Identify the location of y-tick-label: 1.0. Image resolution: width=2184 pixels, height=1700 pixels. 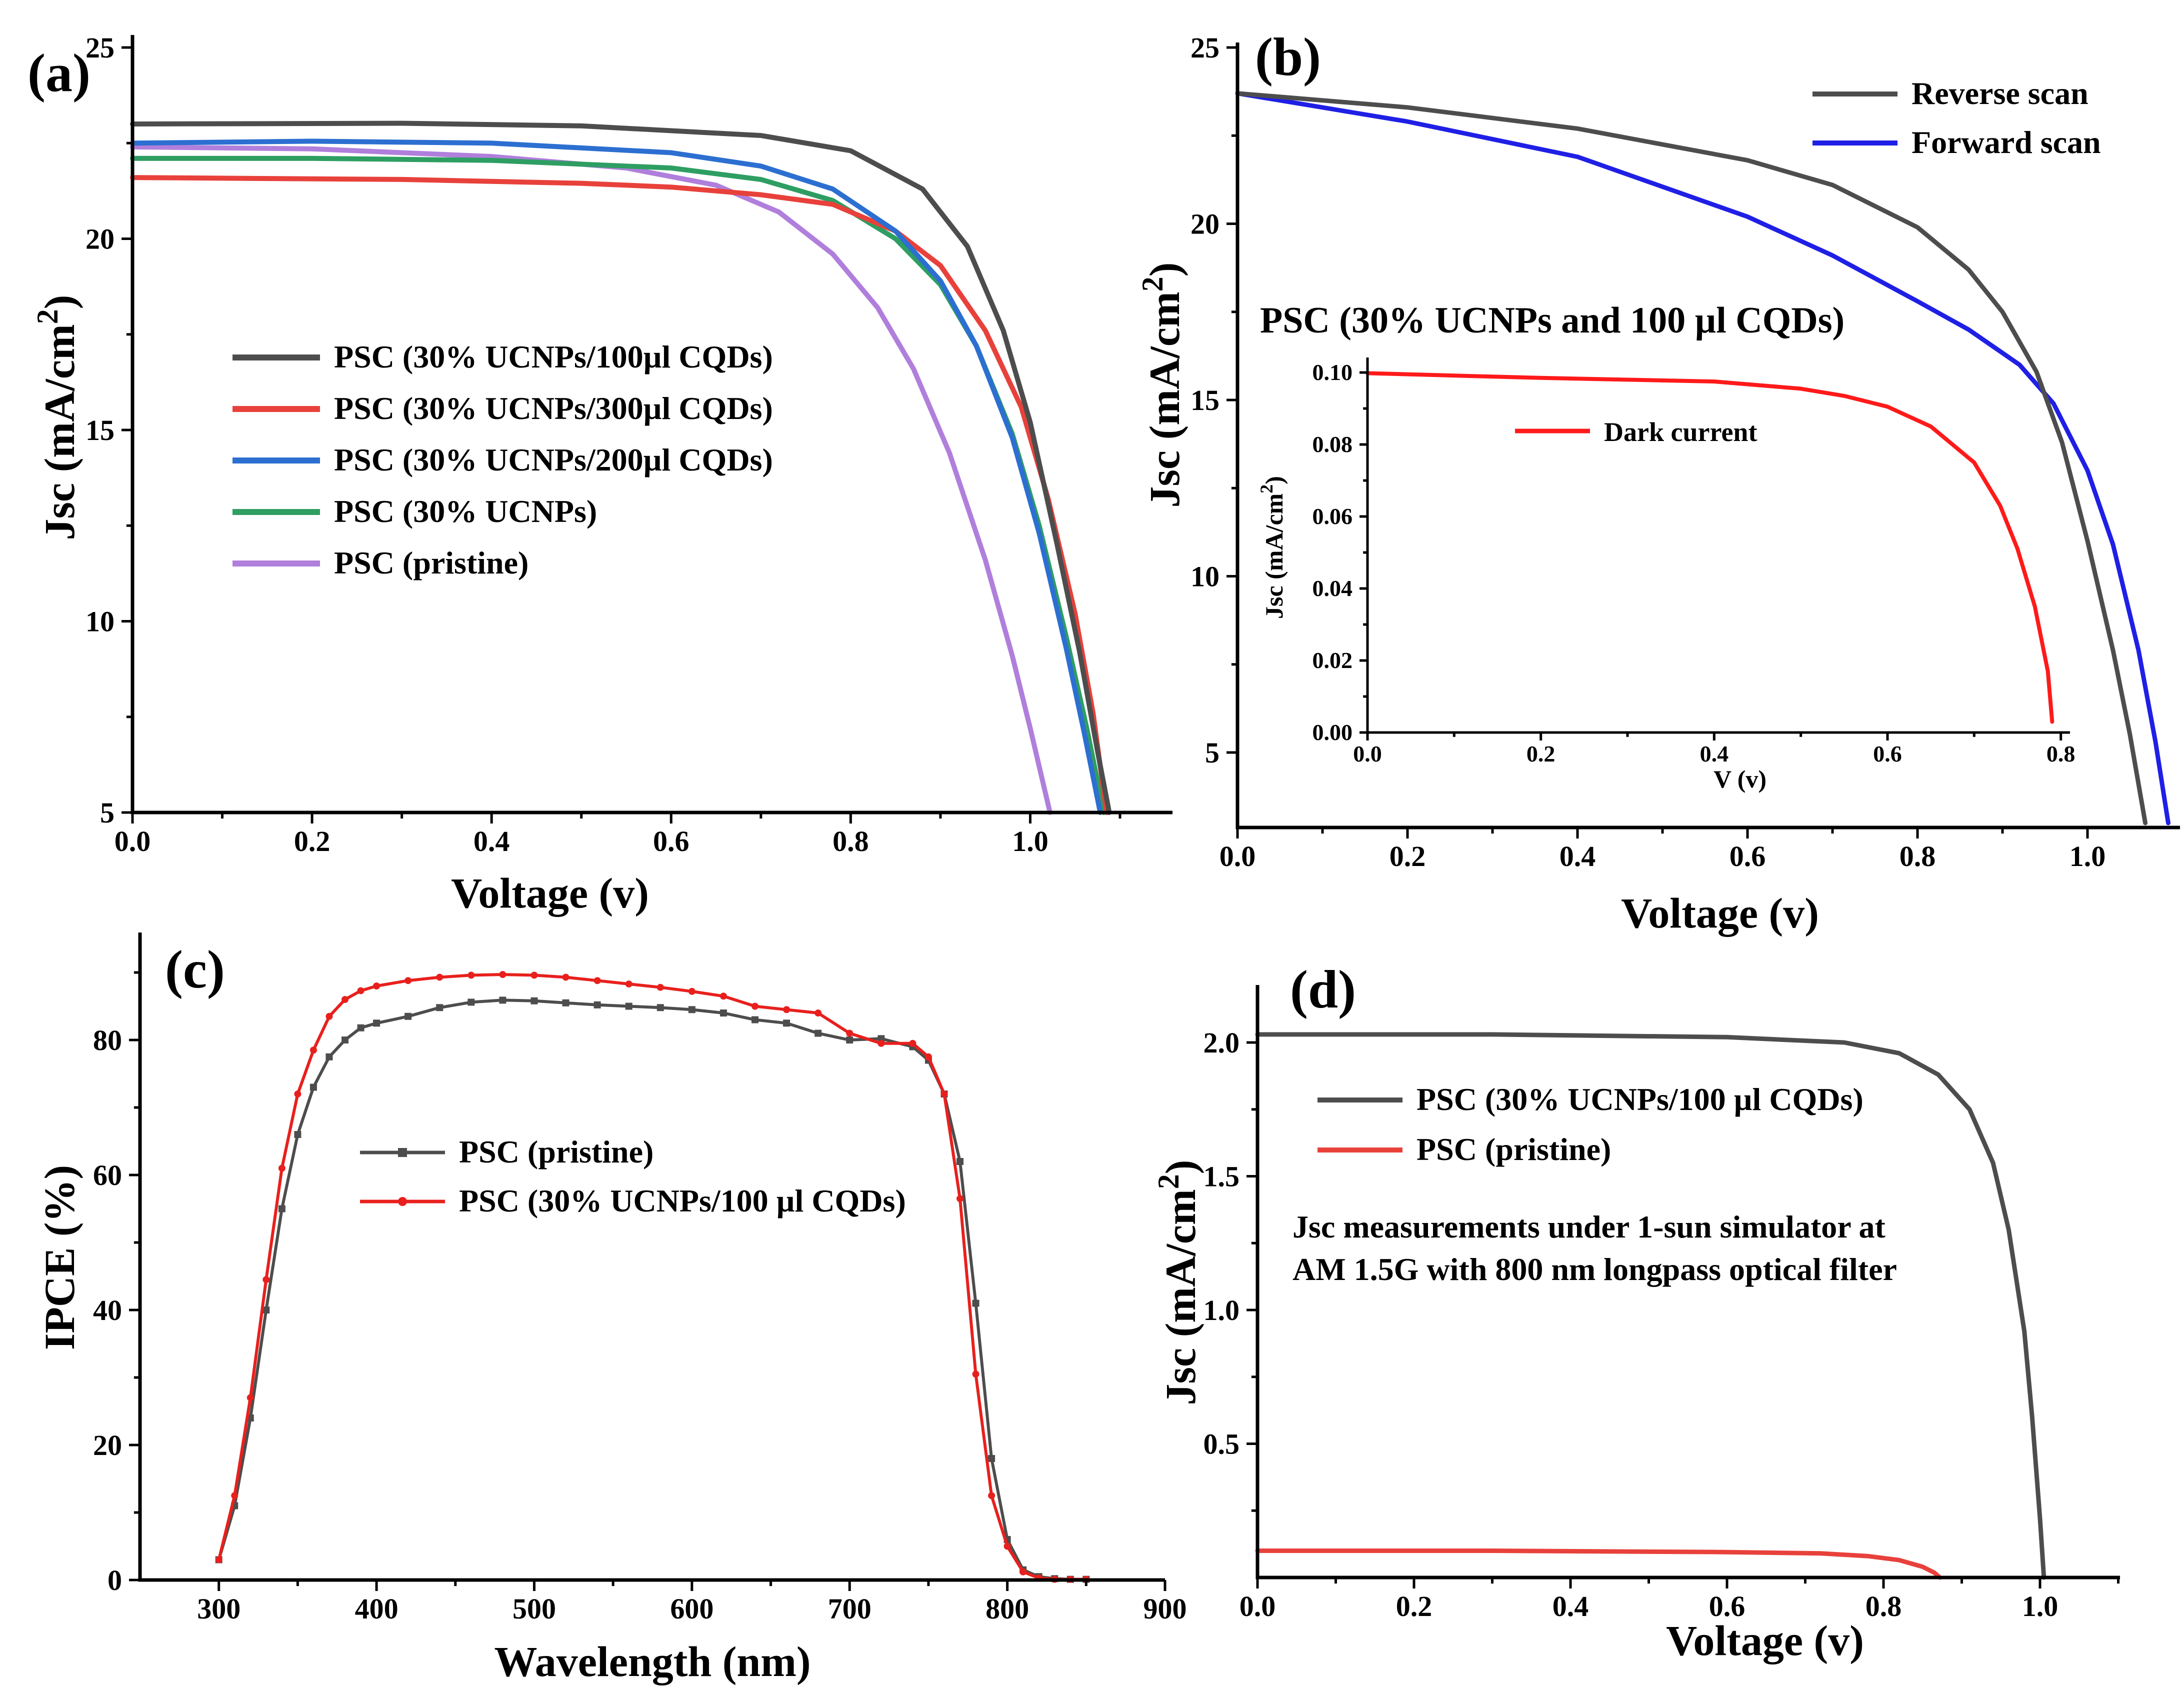
(1222, 1310).